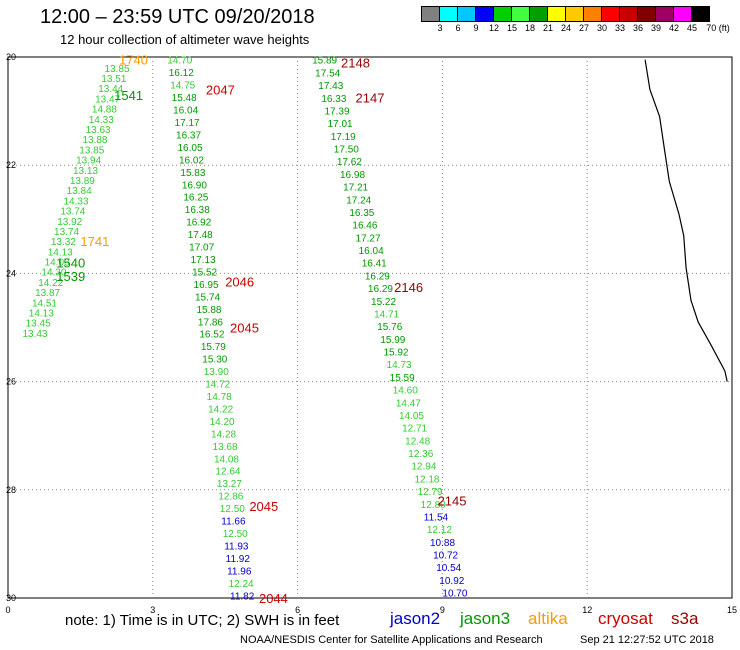 Image resolution: width=740 pixels, height=650 pixels. I want to click on wave-height-value: 11.66, so click(233, 522).